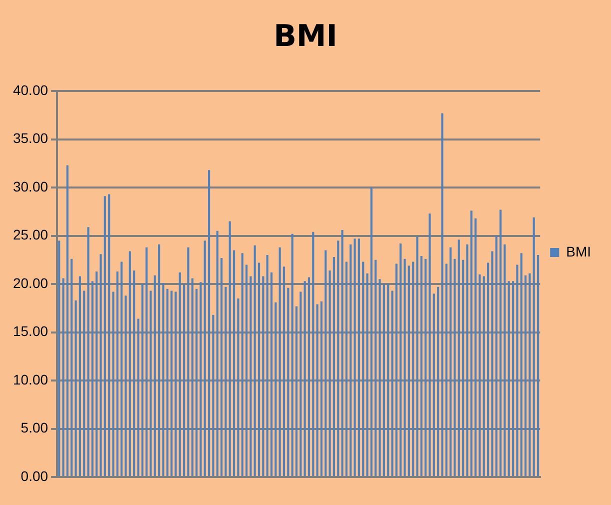  I want to click on y-tick-label: 25.00, so click(30, 234).